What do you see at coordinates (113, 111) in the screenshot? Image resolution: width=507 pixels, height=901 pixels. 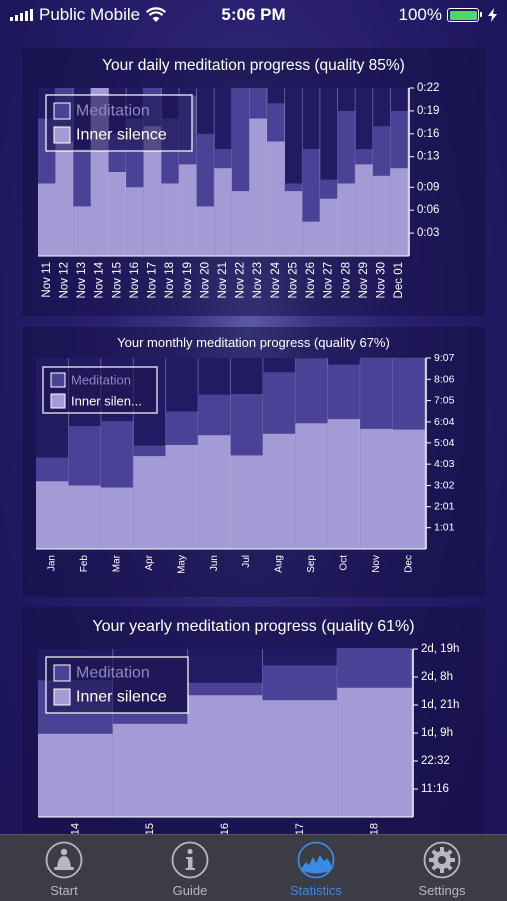 I see `daily-legend-label: Meditation` at bounding box center [113, 111].